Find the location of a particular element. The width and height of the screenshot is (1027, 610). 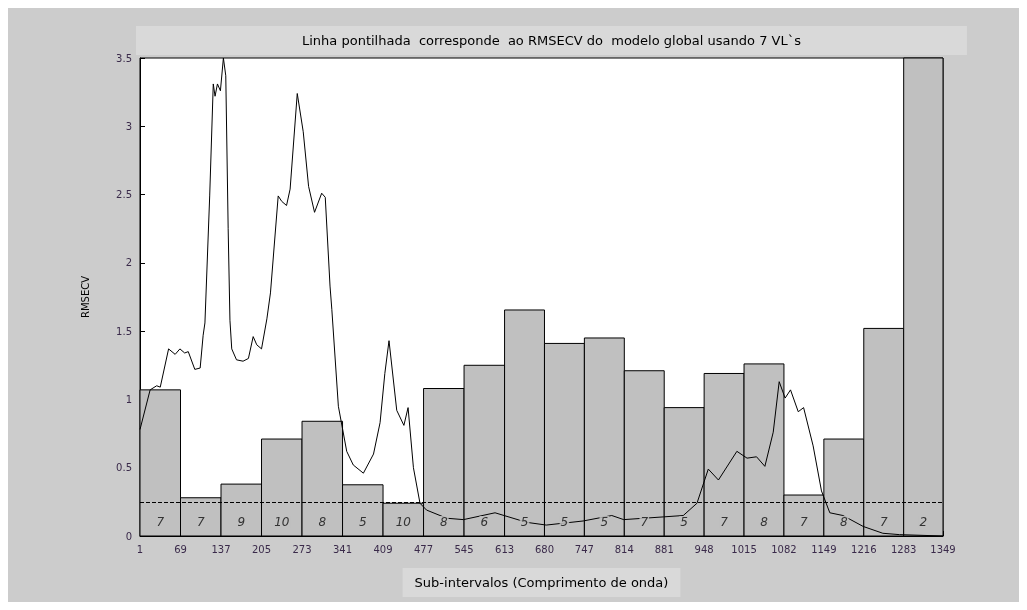

y-tick-label: 2 is located at coordinates (128, 263).